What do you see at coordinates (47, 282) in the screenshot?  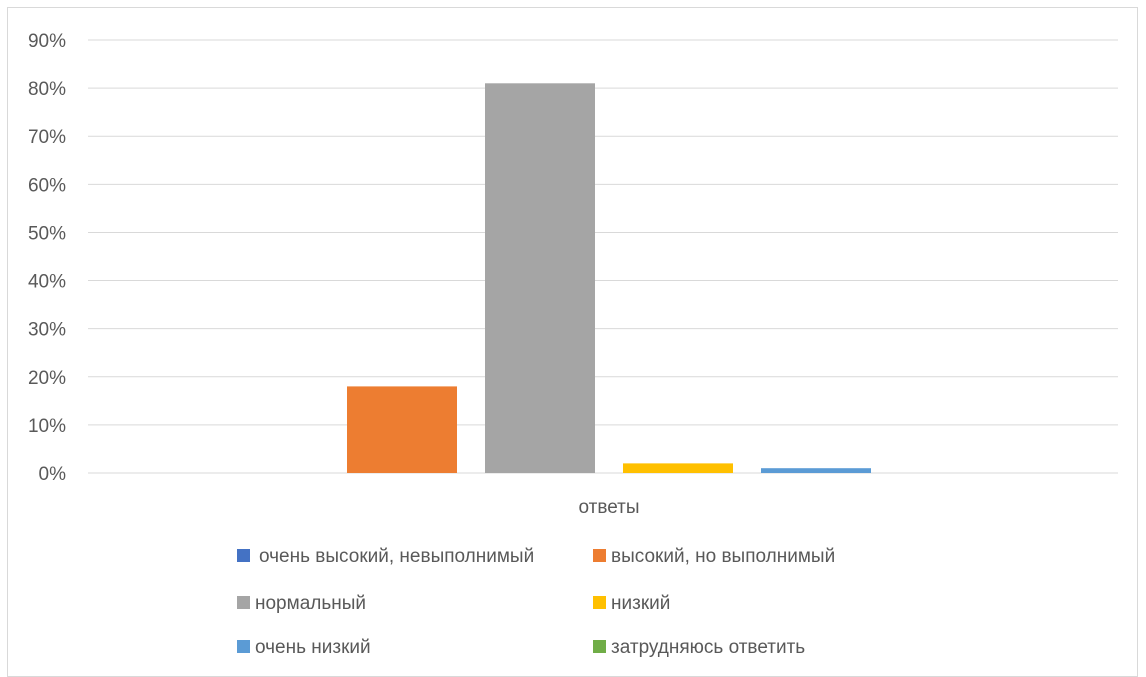 I see `y-tick-label: 40%` at bounding box center [47, 282].